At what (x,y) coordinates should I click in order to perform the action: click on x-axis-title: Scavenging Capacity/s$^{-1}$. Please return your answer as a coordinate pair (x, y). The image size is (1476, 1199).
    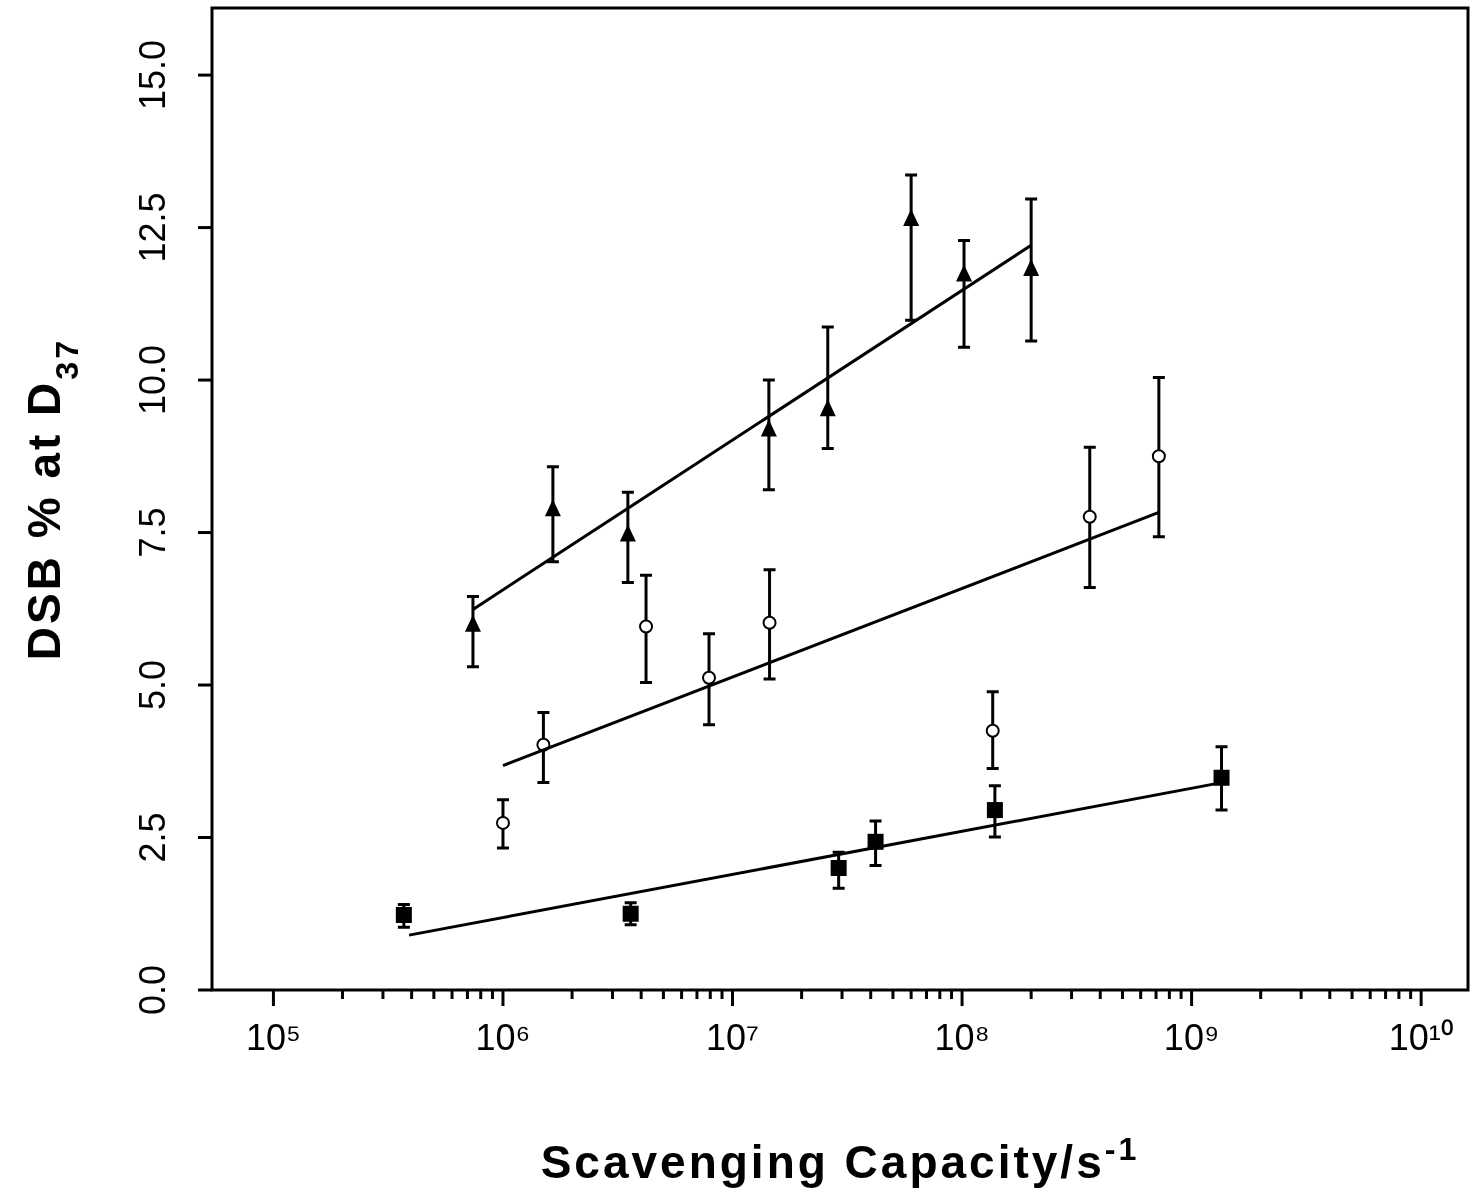
    Looking at the image, I should click on (840, 1159).